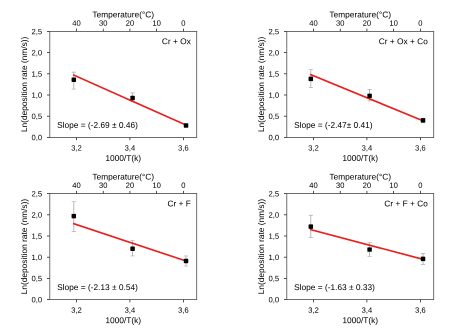  Describe the element at coordinates (403, 41) in the screenshot. I see `annotation: Cr + Ox + Co` at that location.